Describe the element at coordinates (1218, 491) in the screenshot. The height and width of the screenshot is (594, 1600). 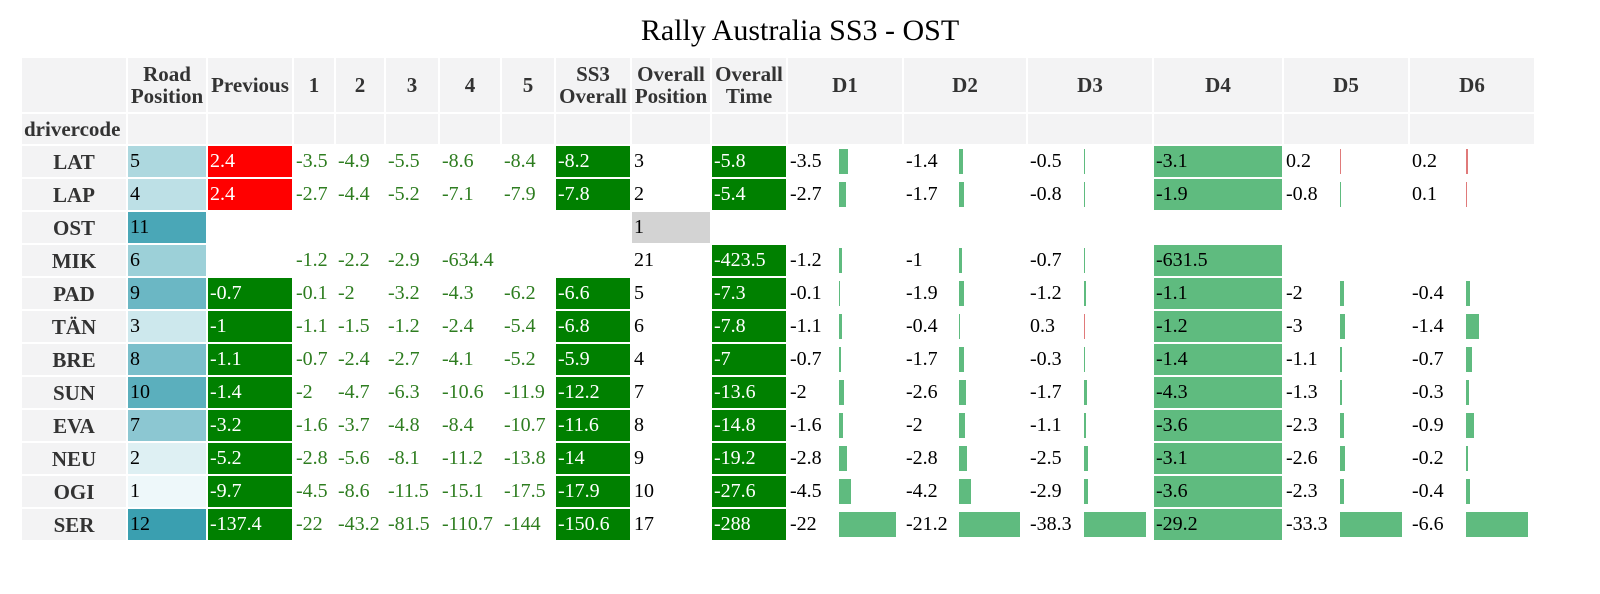
I see `diff-cell: -3.6` at that location.